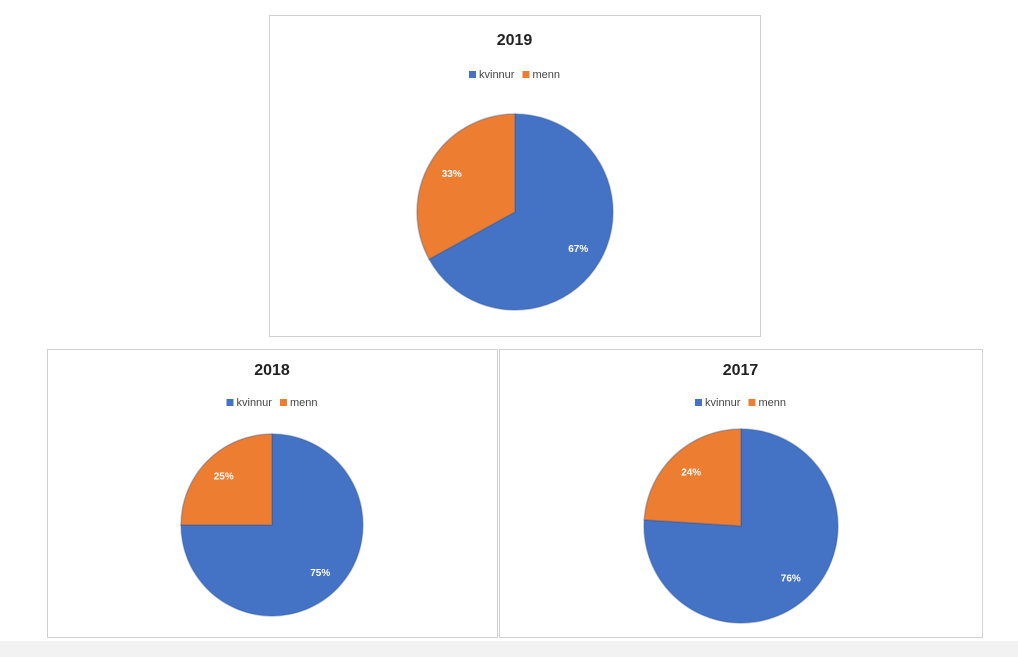 The width and height of the screenshot is (1018, 657). What do you see at coordinates (509, 649) in the screenshot?
I see `bottom-strip` at bounding box center [509, 649].